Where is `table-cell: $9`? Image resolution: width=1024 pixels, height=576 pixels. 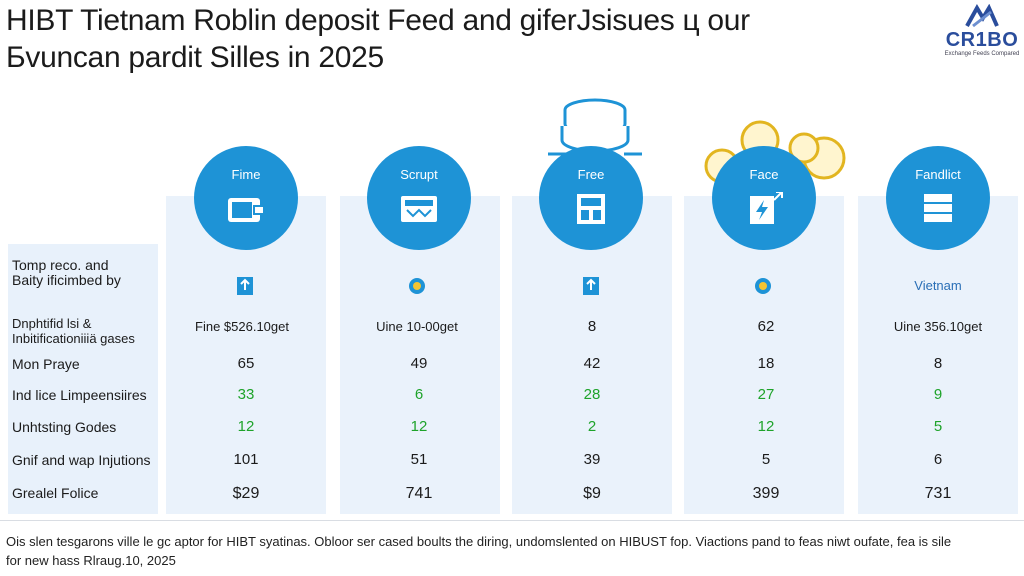
table-cell: $9 is located at coordinates (592, 493).